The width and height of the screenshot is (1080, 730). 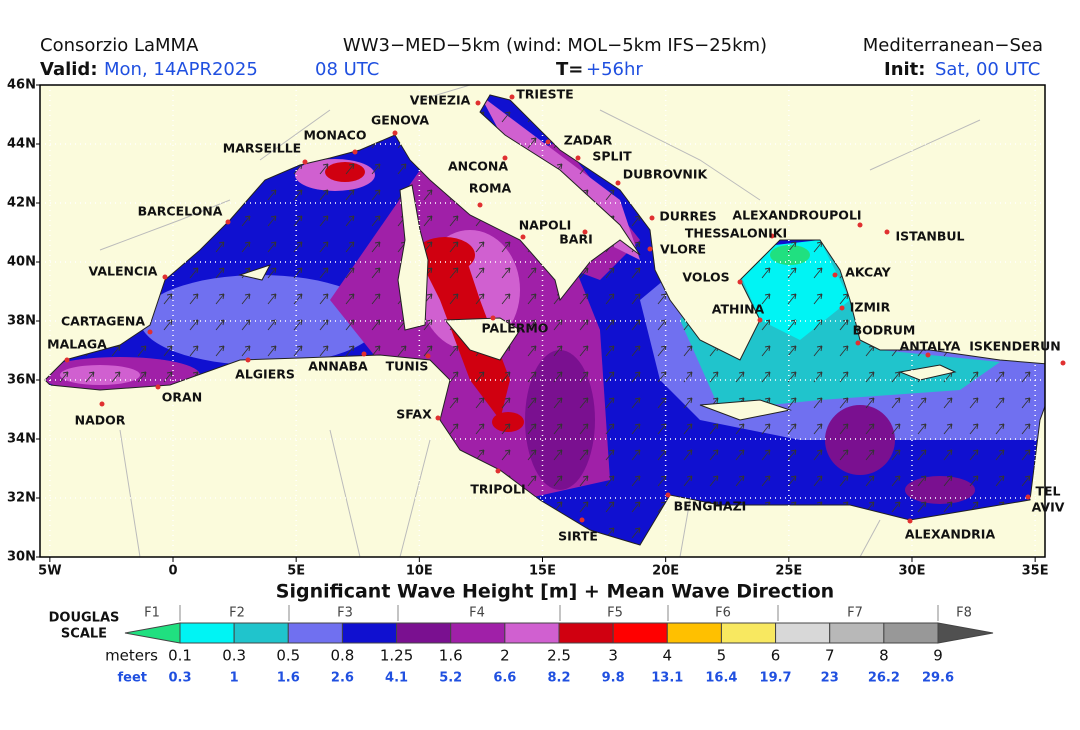 What do you see at coordinates (334, 135) in the screenshot?
I see `city-label: MONACO` at bounding box center [334, 135].